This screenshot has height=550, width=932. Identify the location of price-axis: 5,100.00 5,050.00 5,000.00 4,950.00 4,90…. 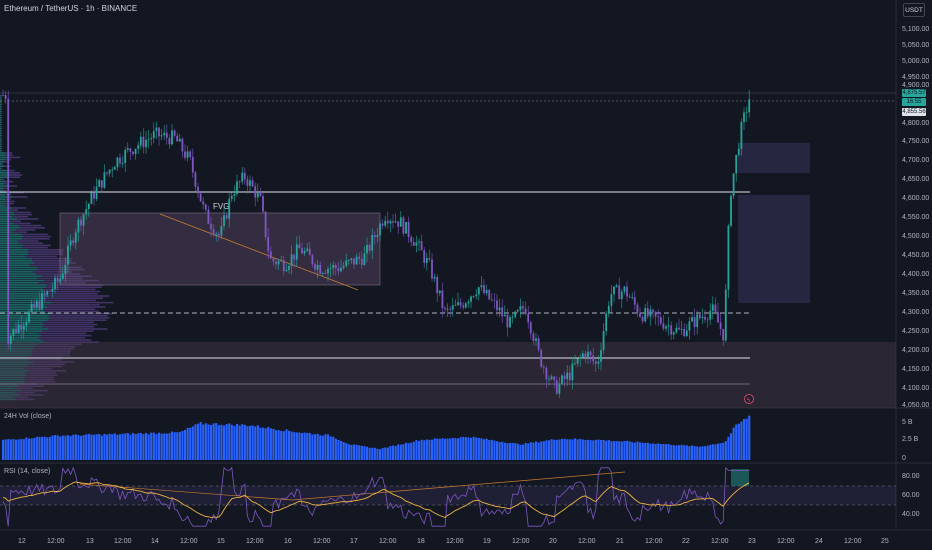
(915, 217).